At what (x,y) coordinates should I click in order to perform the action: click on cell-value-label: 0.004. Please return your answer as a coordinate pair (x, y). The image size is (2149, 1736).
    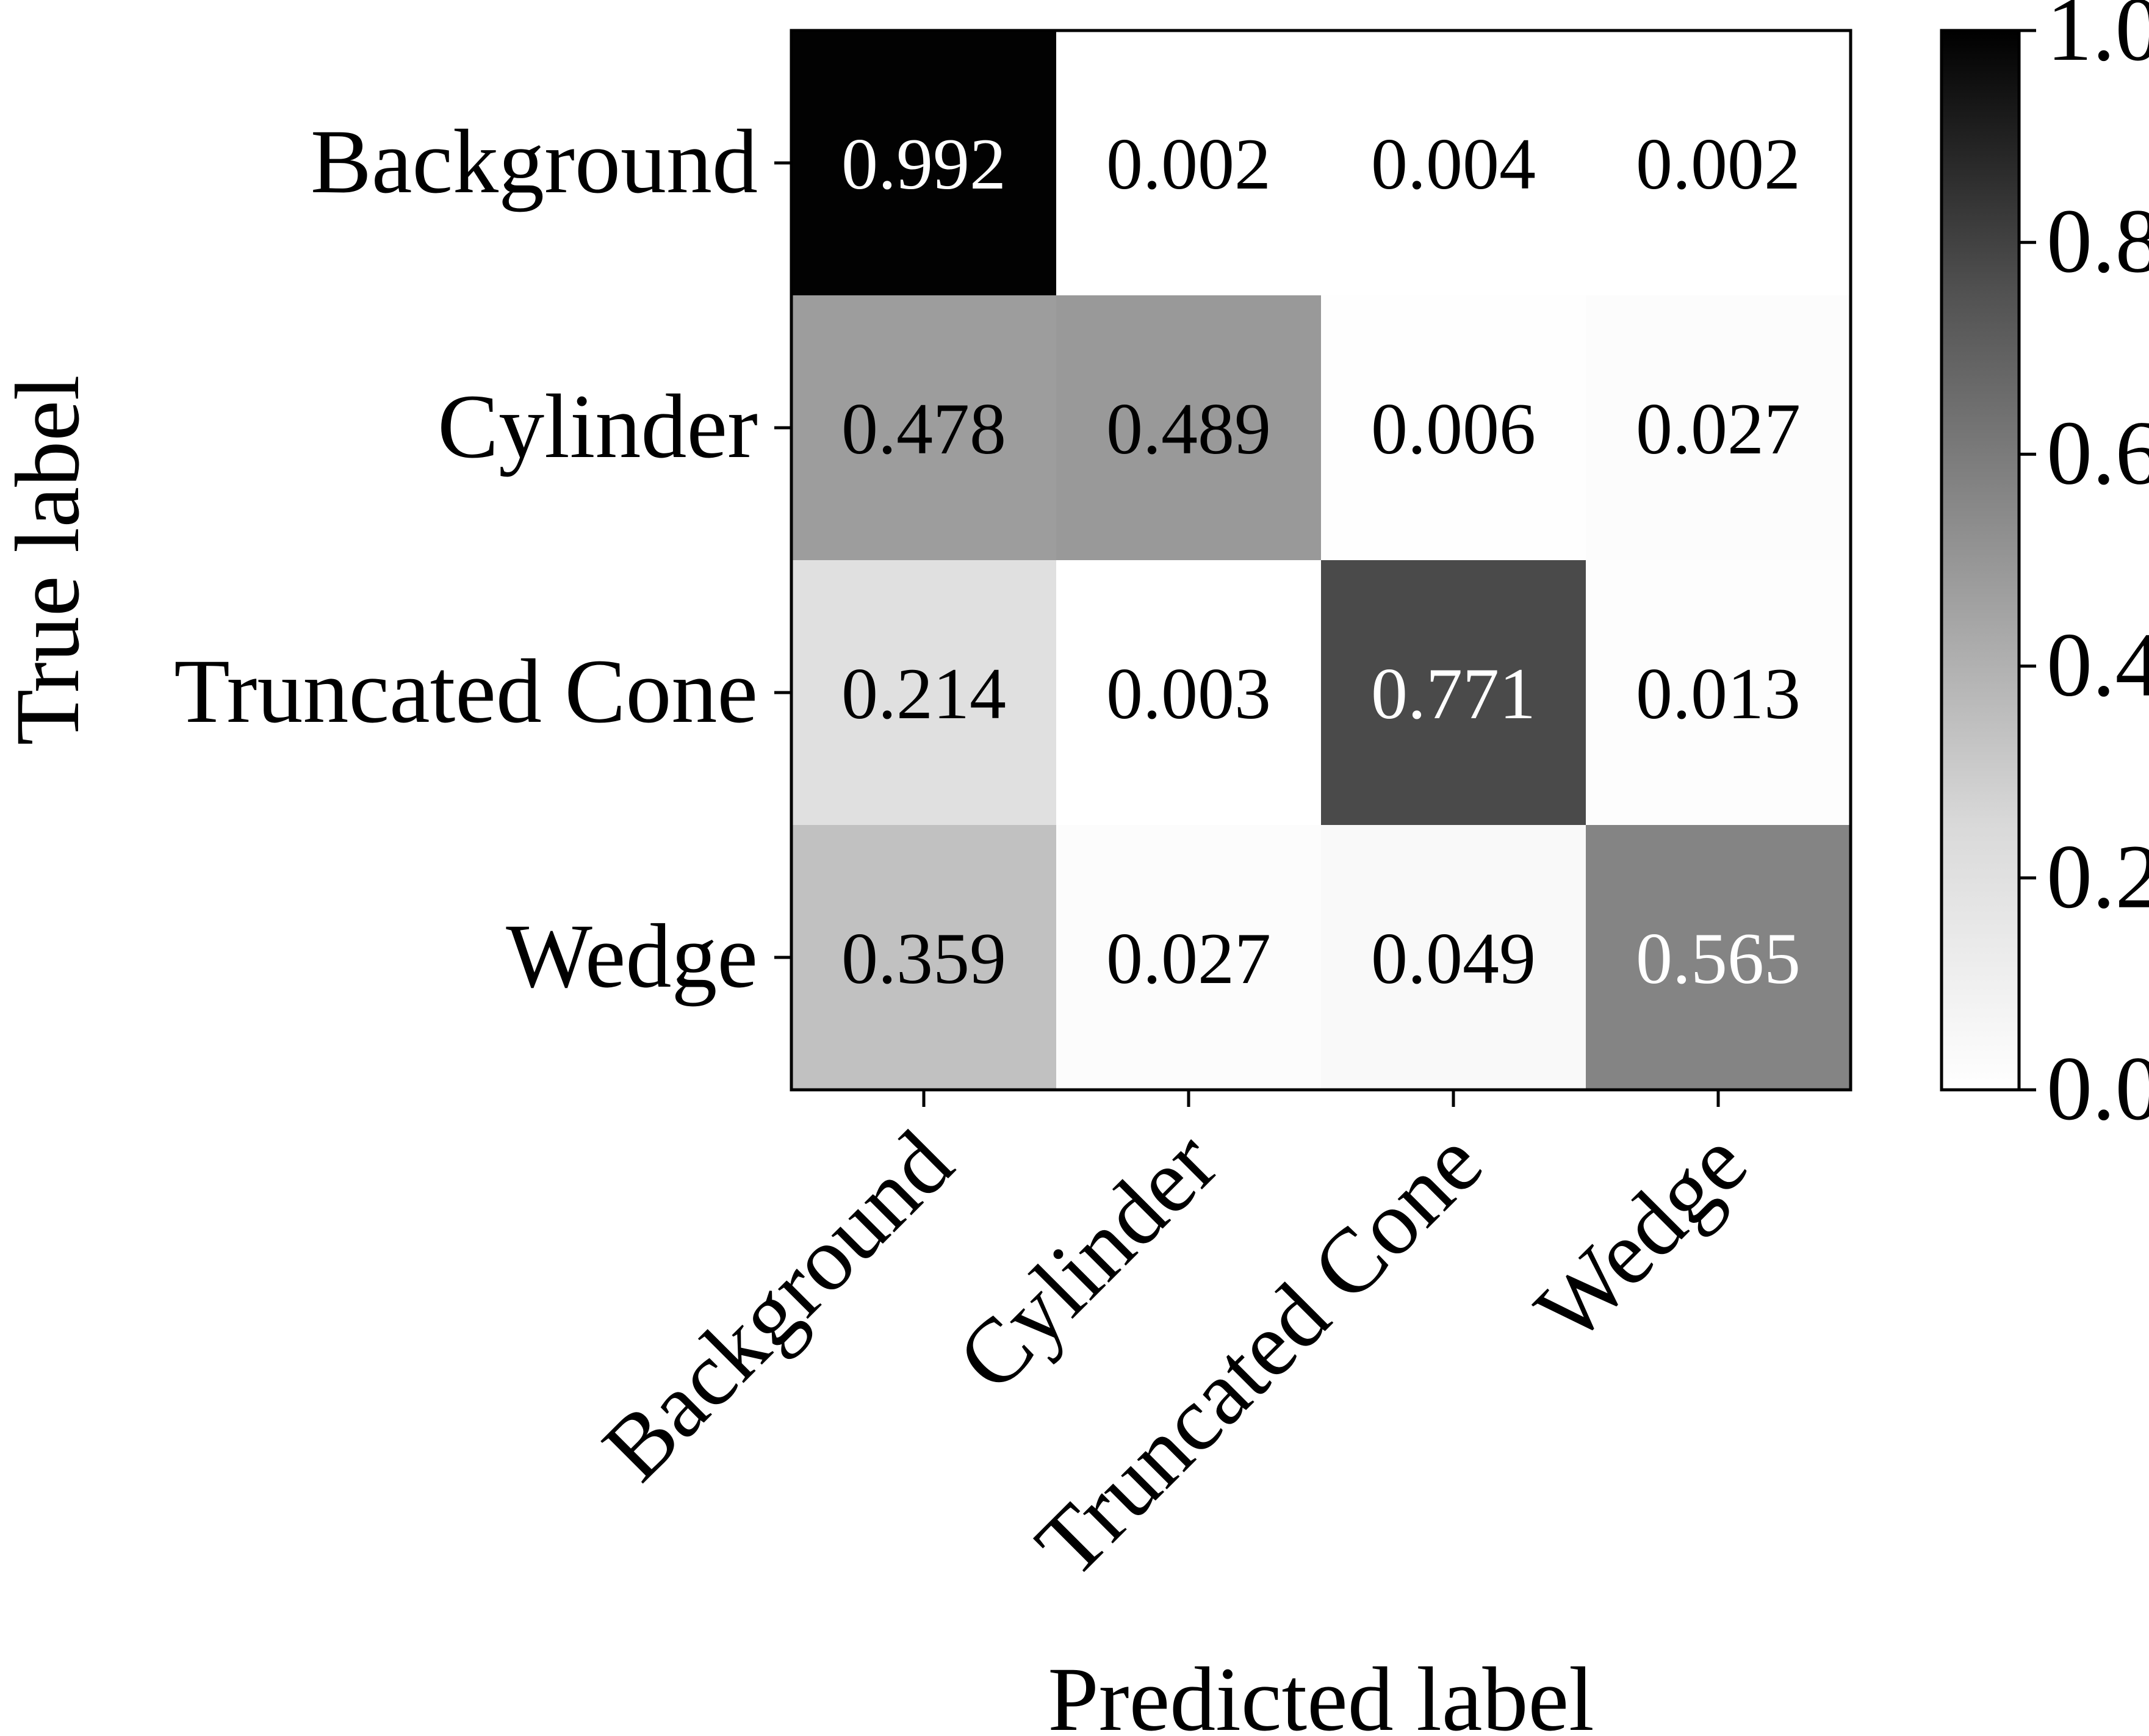
    Looking at the image, I should click on (1453, 163).